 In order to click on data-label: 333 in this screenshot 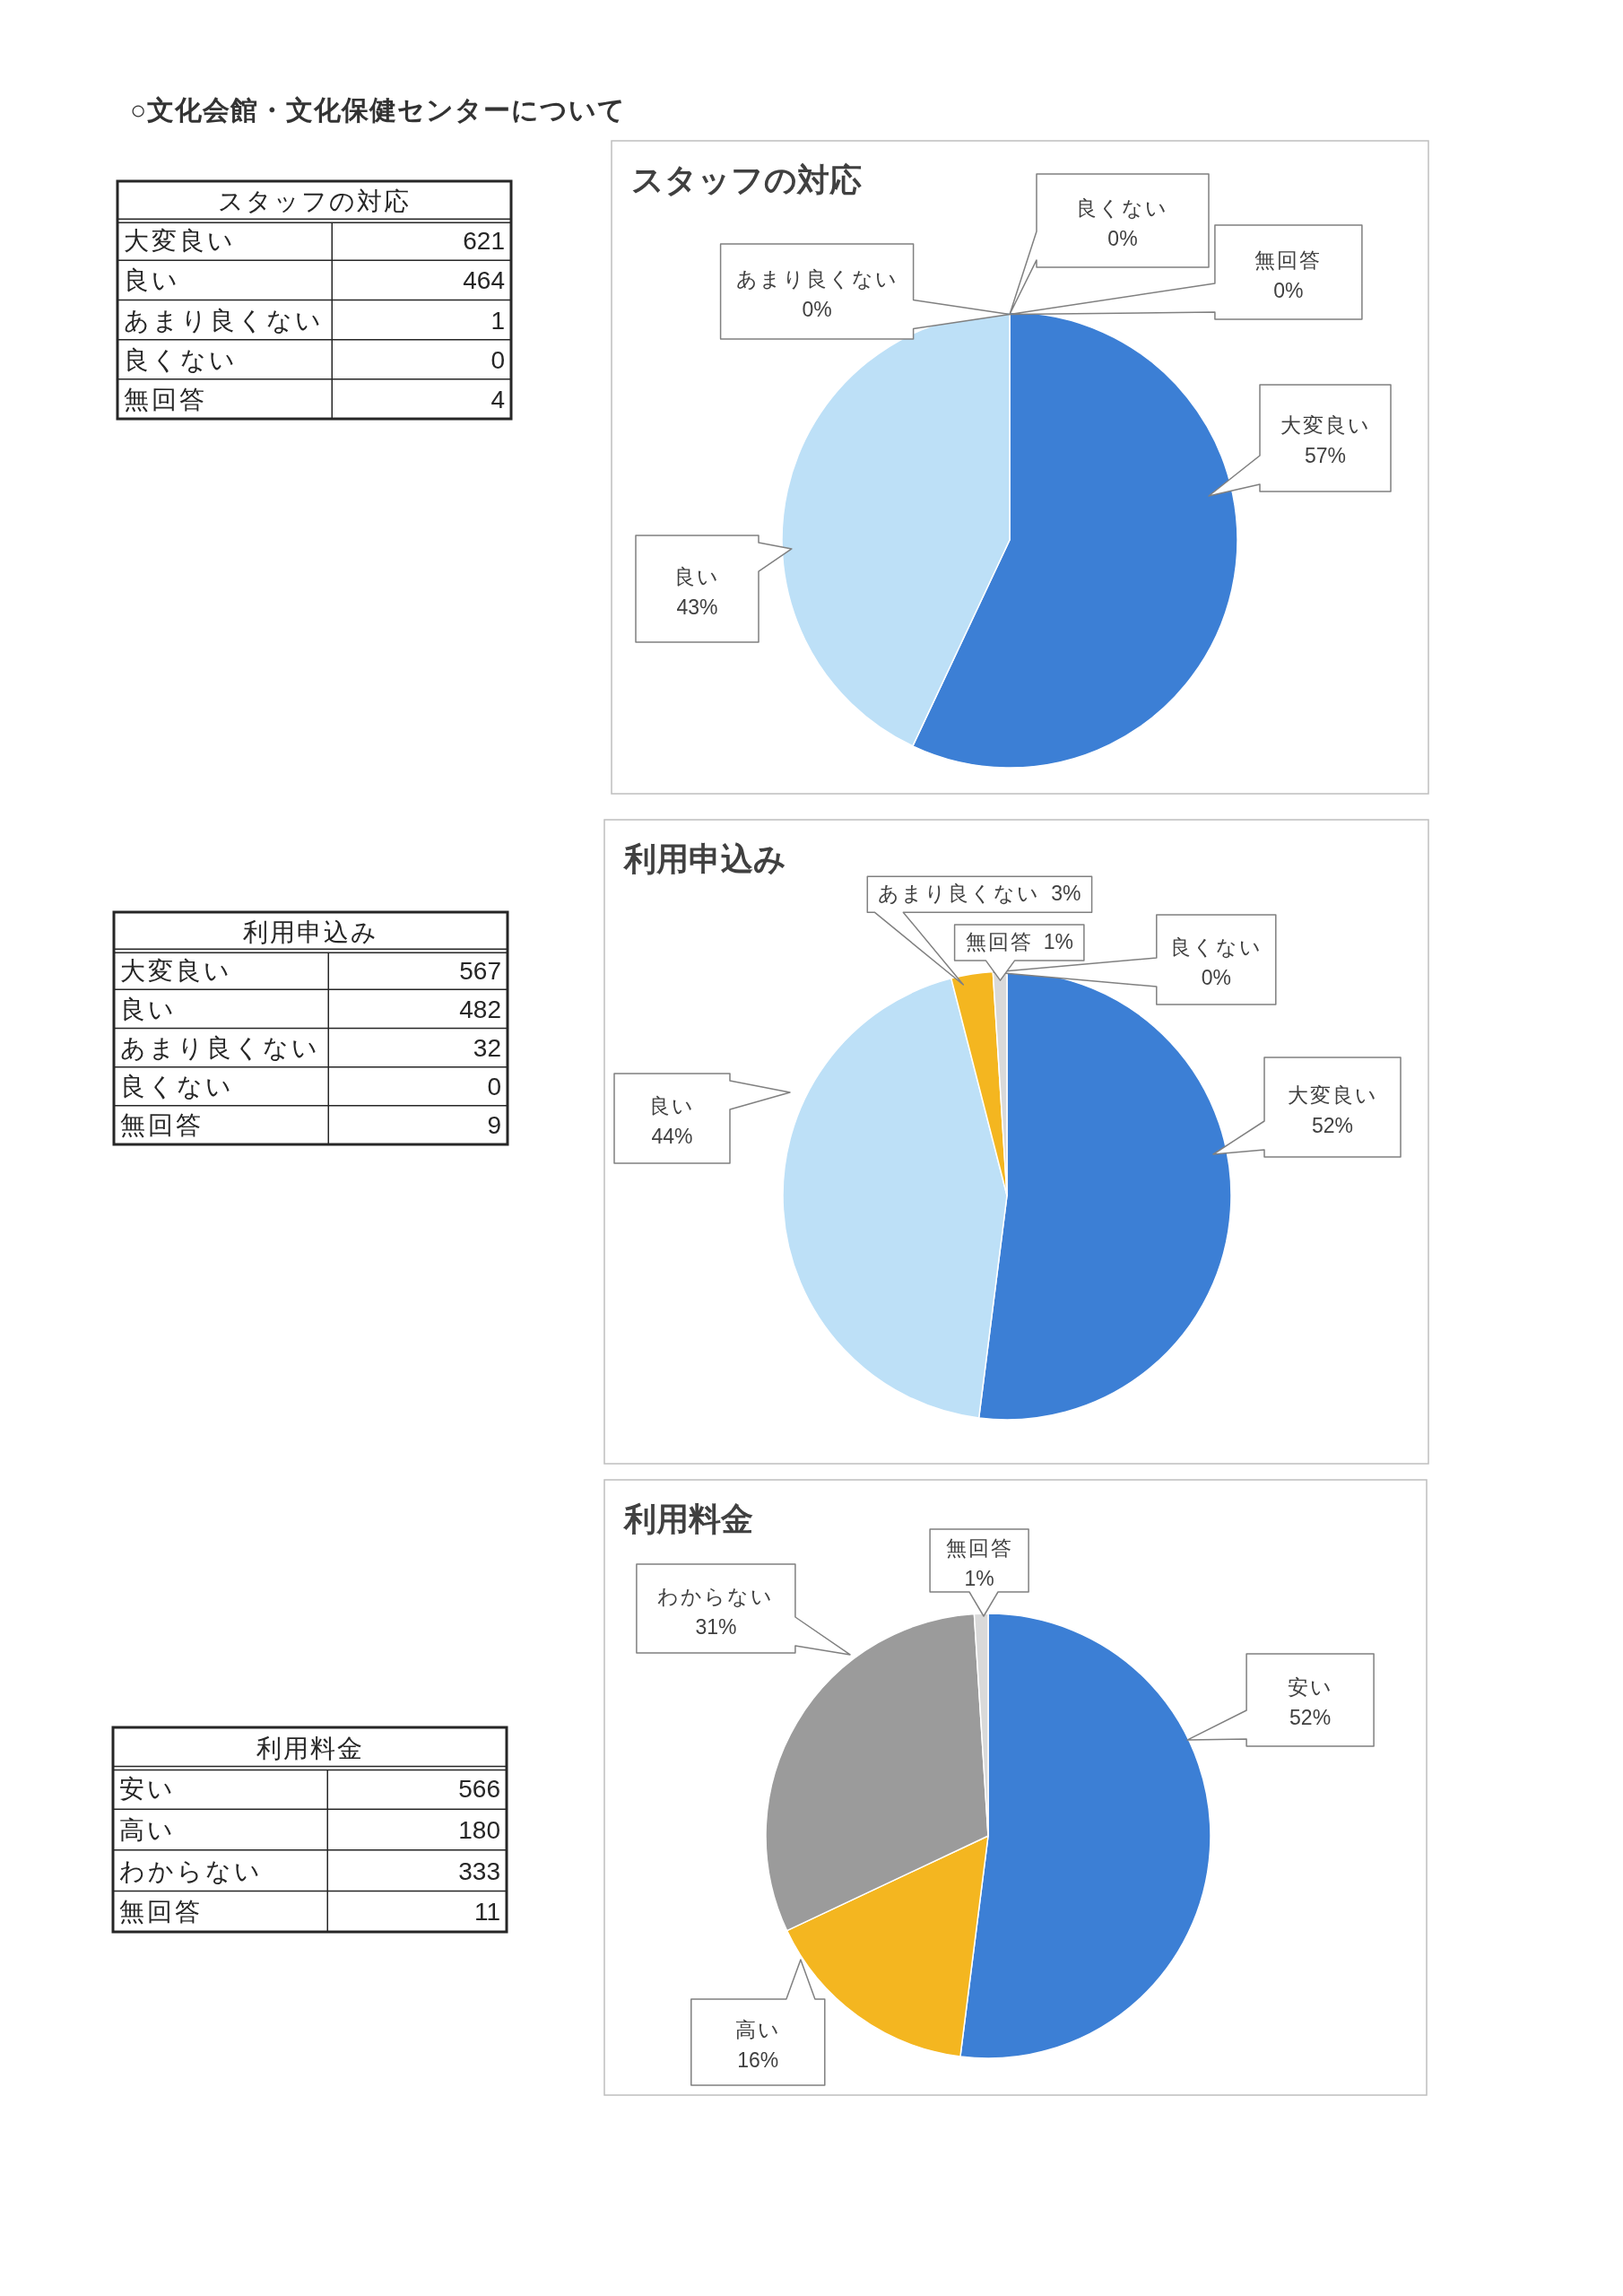, I will do `click(479, 1871)`.